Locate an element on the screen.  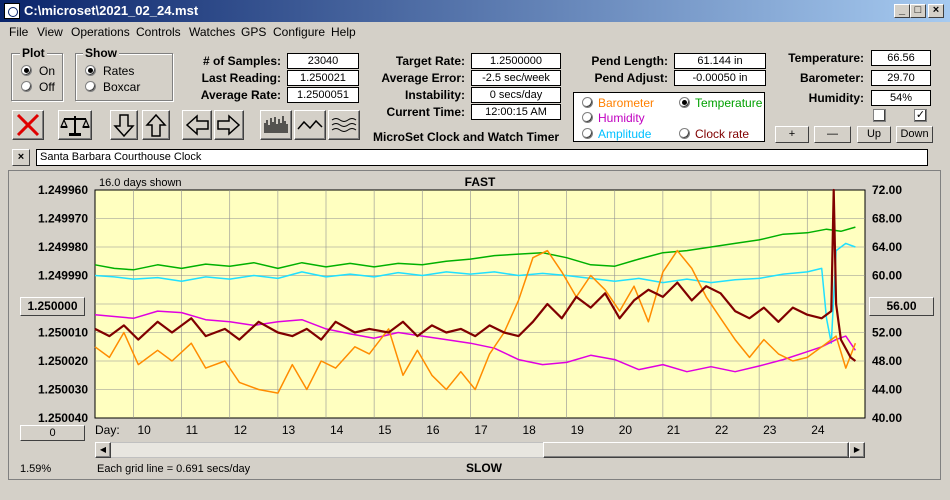
plot-off-label: Off is located at coordinates (47, 87).